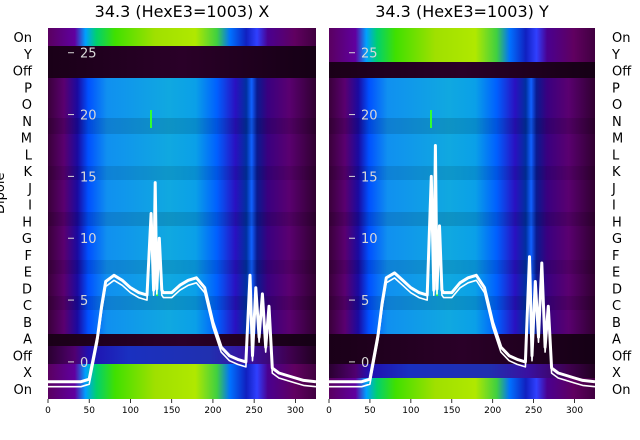  I want to click on row-label-right: X, so click(616, 373).